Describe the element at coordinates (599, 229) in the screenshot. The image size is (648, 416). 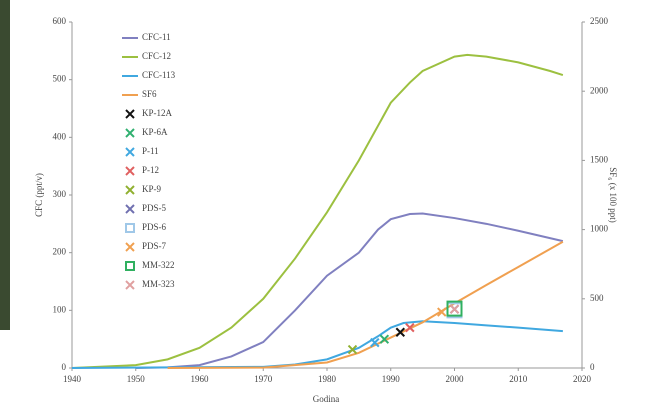
I see `y2-tick-label: 1000` at that location.